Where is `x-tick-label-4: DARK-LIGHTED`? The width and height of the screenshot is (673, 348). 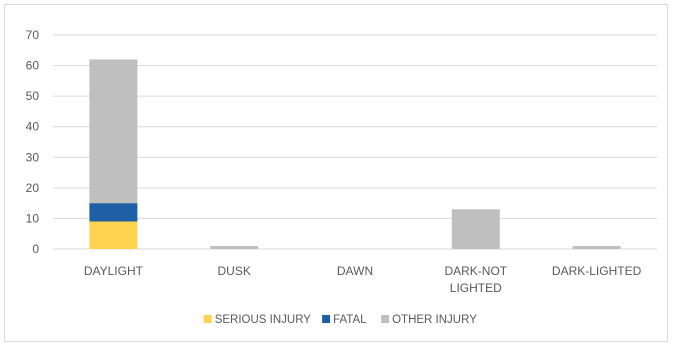 x-tick-label-4: DARK-LIGHTED is located at coordinates (597, 271).